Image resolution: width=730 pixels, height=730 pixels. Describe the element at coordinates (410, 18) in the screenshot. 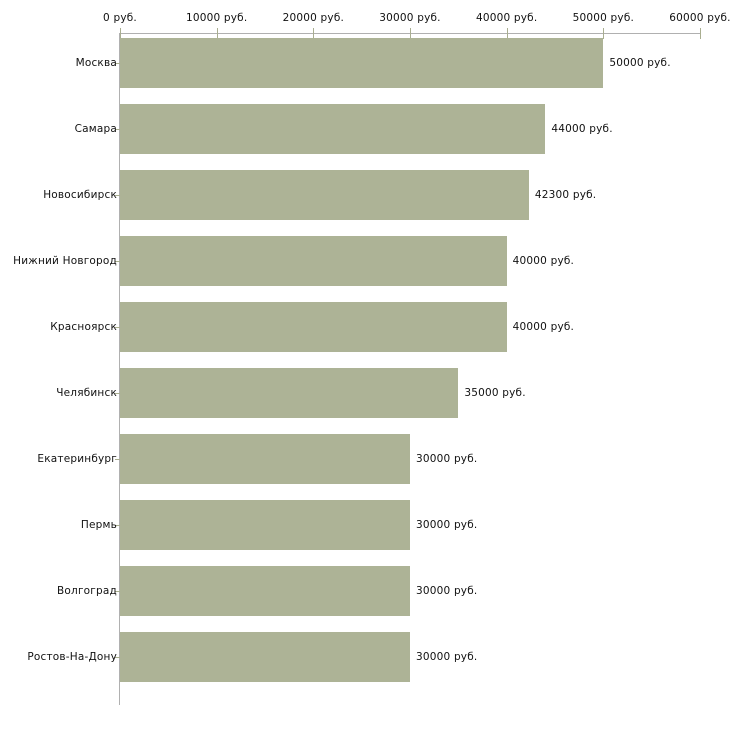

I see `x-axis-tick-label: 30000 руб.` at that location.